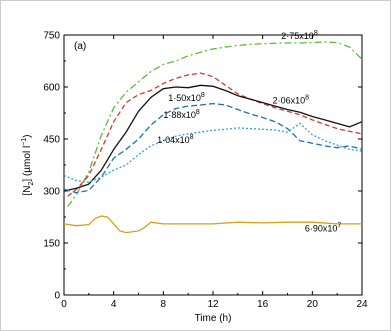  I want to click on y-axis-title-rest: ] (µmol l, so click(27, 164).